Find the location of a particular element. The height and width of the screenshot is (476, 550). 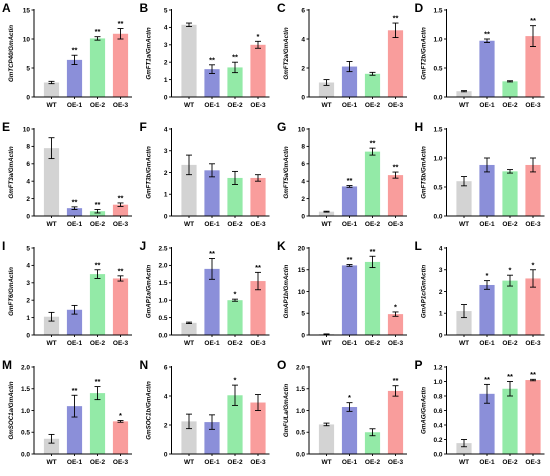

y-tick-label: 6 is located at coordinates (303, 164).